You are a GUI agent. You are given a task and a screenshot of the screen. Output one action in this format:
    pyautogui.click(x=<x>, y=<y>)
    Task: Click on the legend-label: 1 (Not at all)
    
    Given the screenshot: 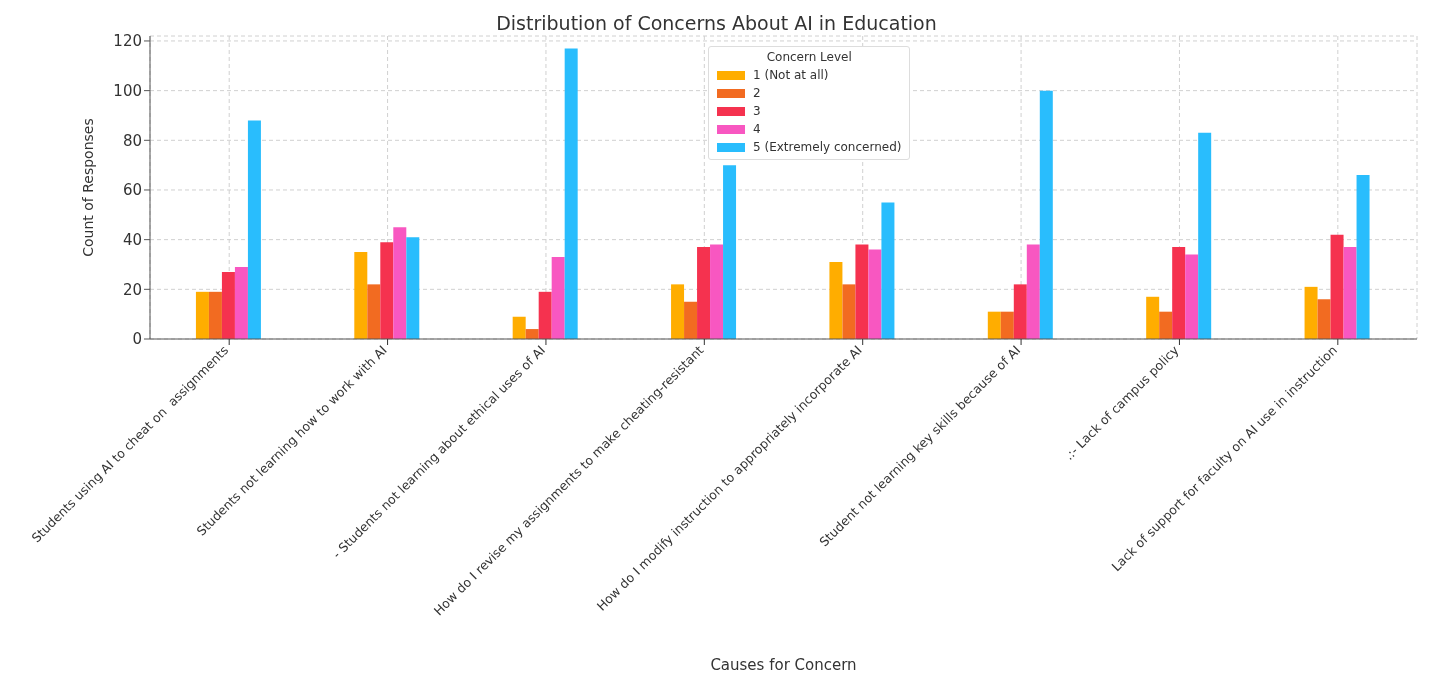 What is the action you would take?
    pyautogui.click(x=791, y=75)
    